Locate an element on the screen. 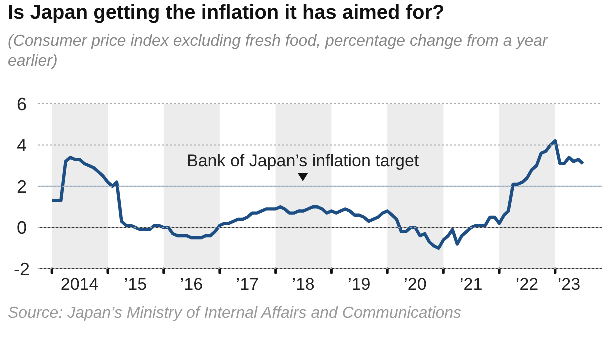 This screenshot has width=610, height=348. y-tick-label: 0 is located at coordinates (22, 228).